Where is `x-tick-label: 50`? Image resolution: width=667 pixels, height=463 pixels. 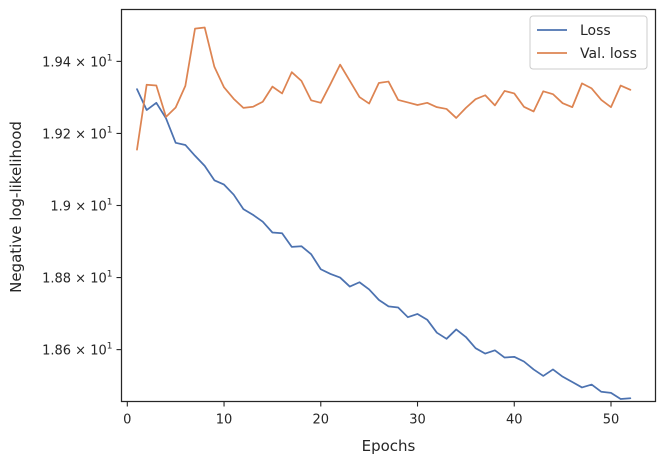
x-tick-label: 50 is located at coordinates (611, 420).